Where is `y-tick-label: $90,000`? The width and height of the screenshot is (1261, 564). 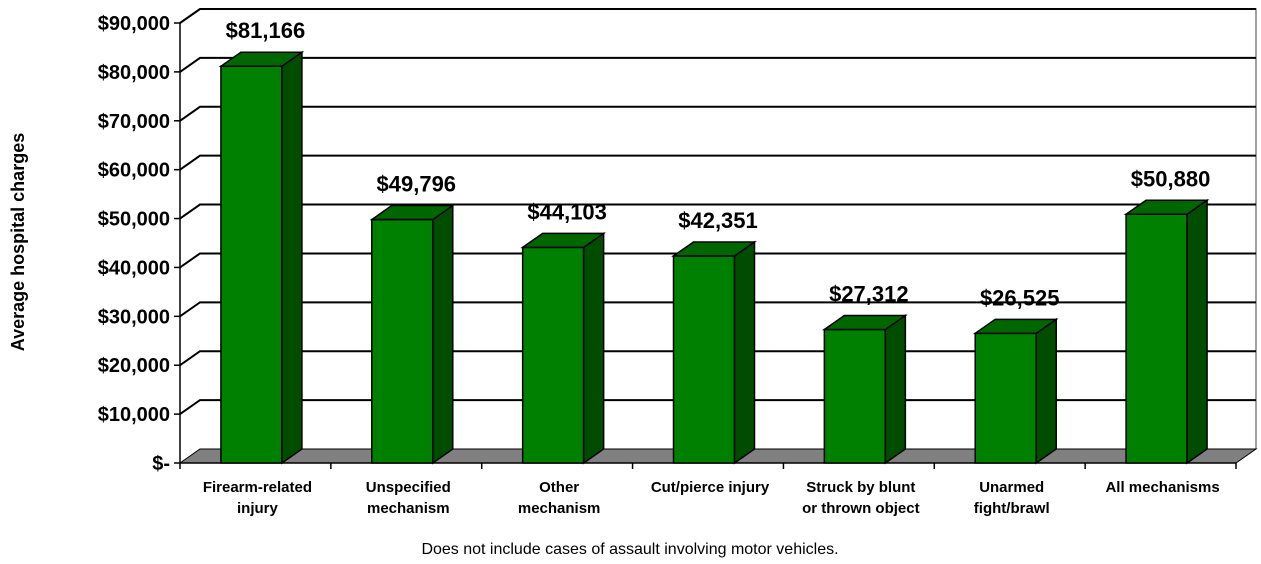
y-tick-label: $90,000 is located at coordinates (134, 24).